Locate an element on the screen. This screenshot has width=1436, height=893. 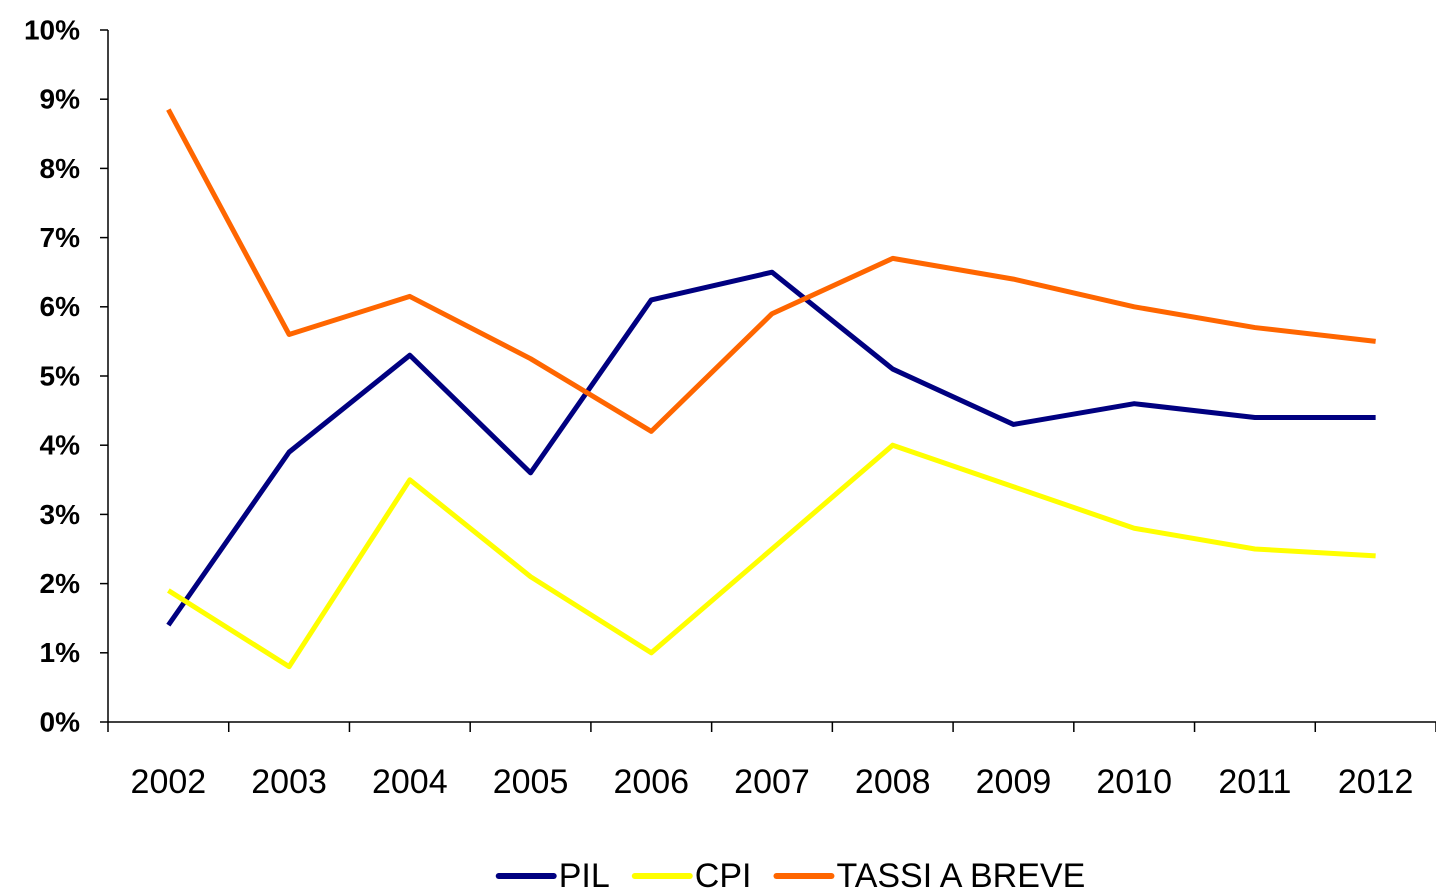
y-tick-label: 8% is located at coordinates (60, 168).